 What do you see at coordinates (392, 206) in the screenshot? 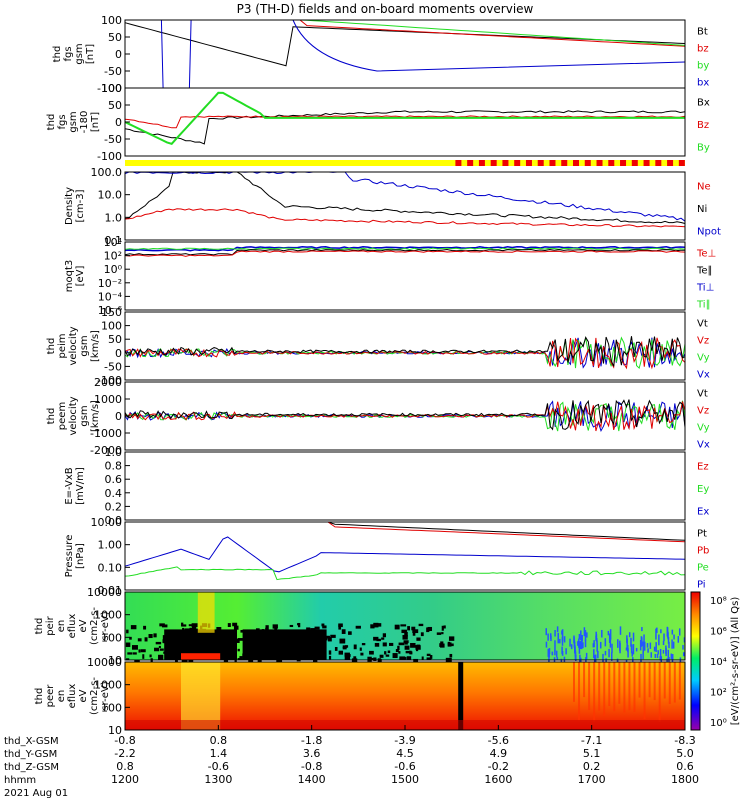
I see `panel-density: 100.0 10.0 1.0 0.1 Density [cm-3] Ne Ni Npot` at bounding box center [392, 206].